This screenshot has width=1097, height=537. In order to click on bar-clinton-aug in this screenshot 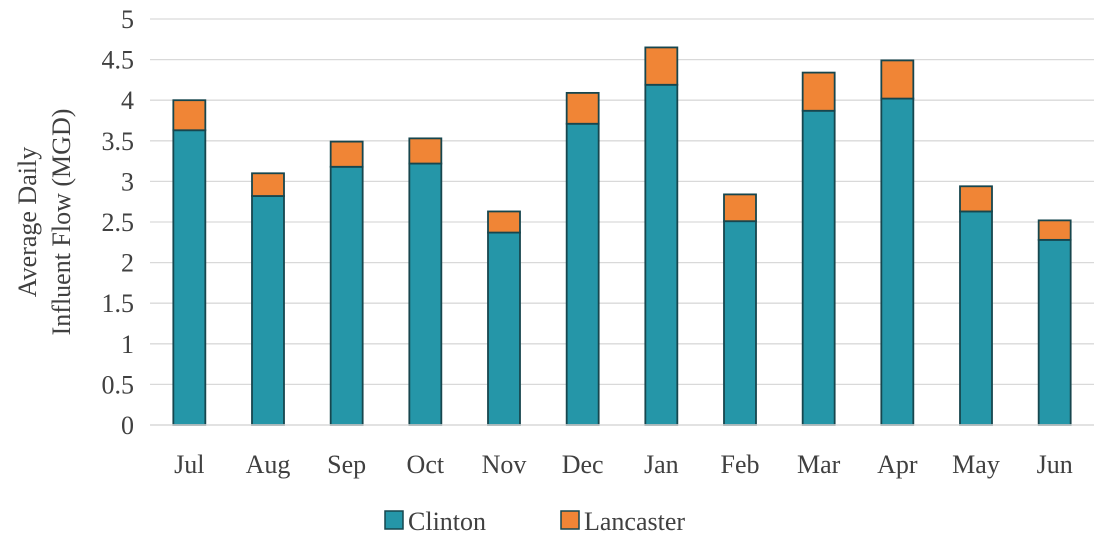, I will do `click(268, 310)`.